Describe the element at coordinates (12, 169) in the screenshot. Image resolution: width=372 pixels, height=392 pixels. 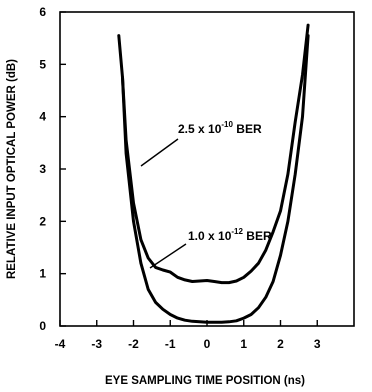
I see `y-axis-label: RELATIVE INPUT OPTICAL POWER (dB)` at that location.